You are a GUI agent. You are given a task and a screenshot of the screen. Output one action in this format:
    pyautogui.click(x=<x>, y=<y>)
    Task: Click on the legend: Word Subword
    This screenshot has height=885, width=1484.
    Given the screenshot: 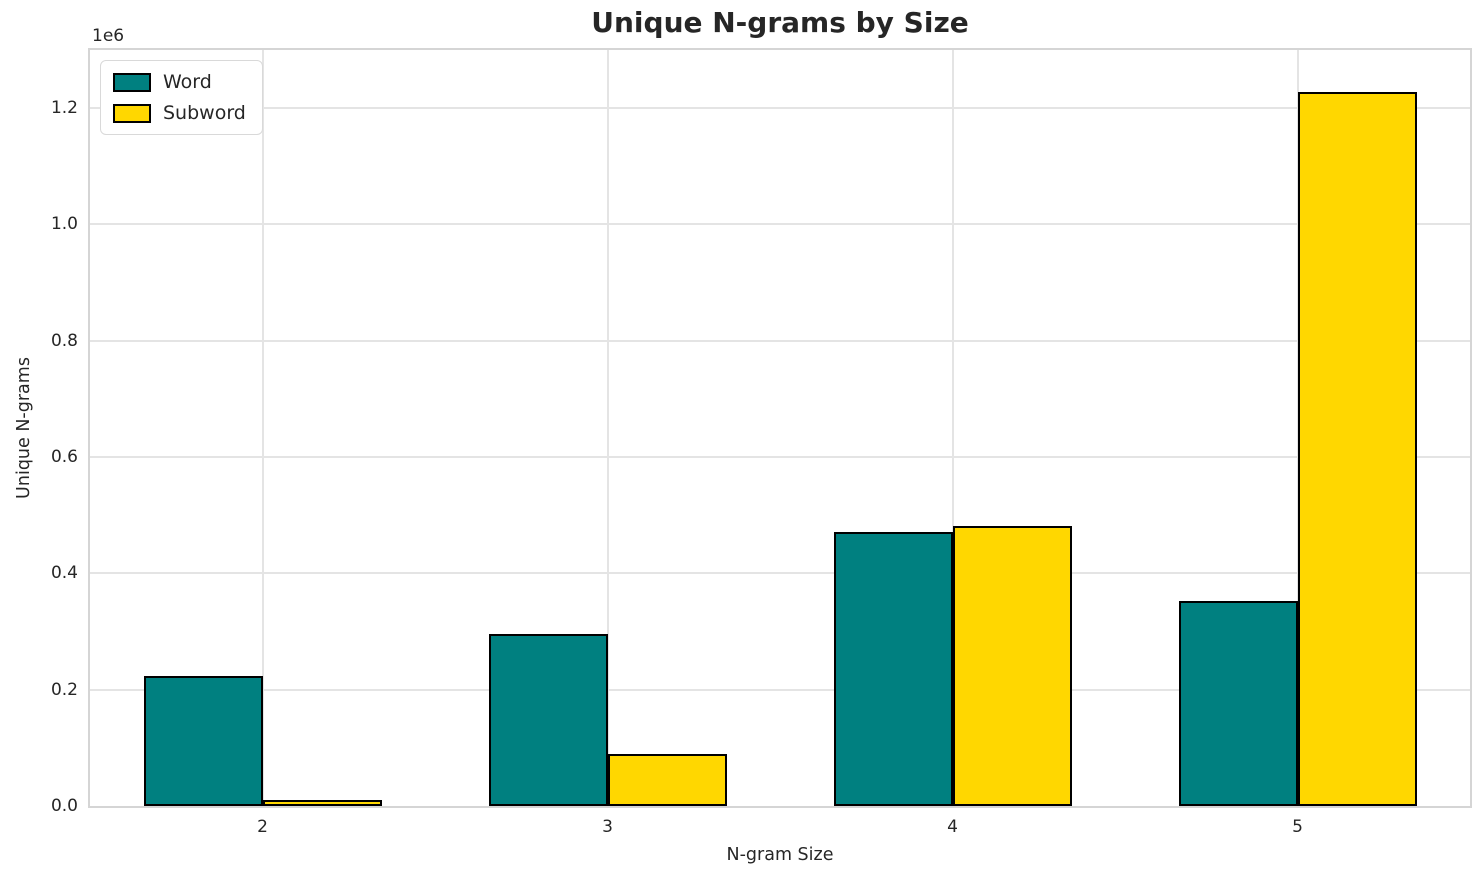 What is the action you would take?
    pyautogui.click(x=181, y=97)
    